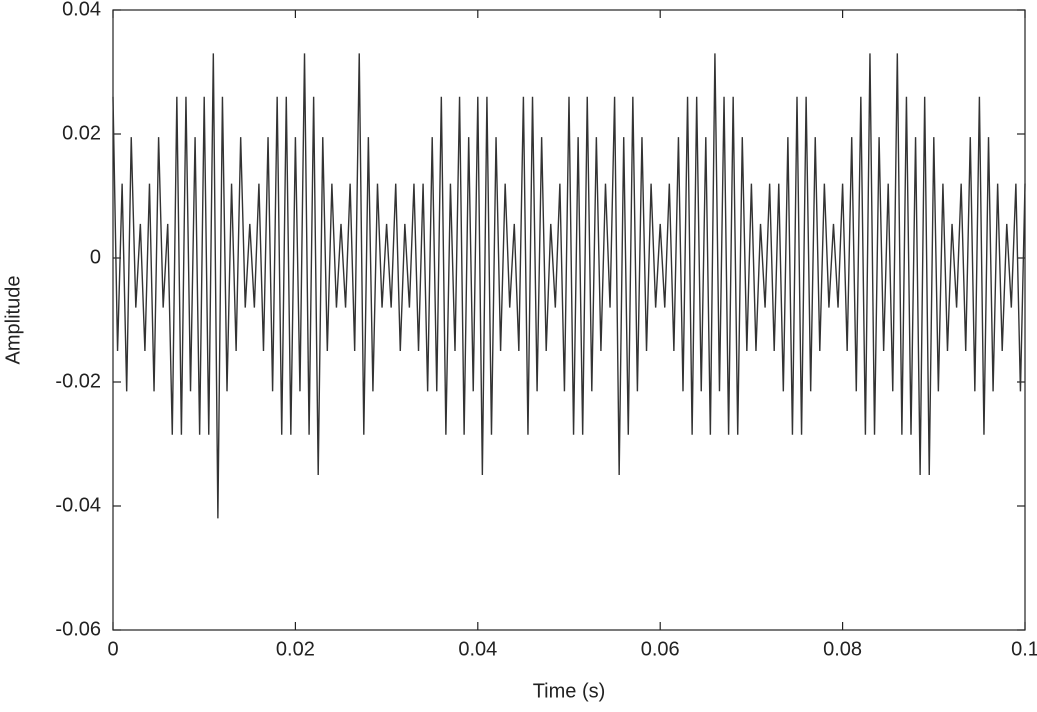 The image size is (1037, 712). Describe the element at coordinates (1024, 649) in the screenshot. I see `x-tick-label: 0.1` at that location.